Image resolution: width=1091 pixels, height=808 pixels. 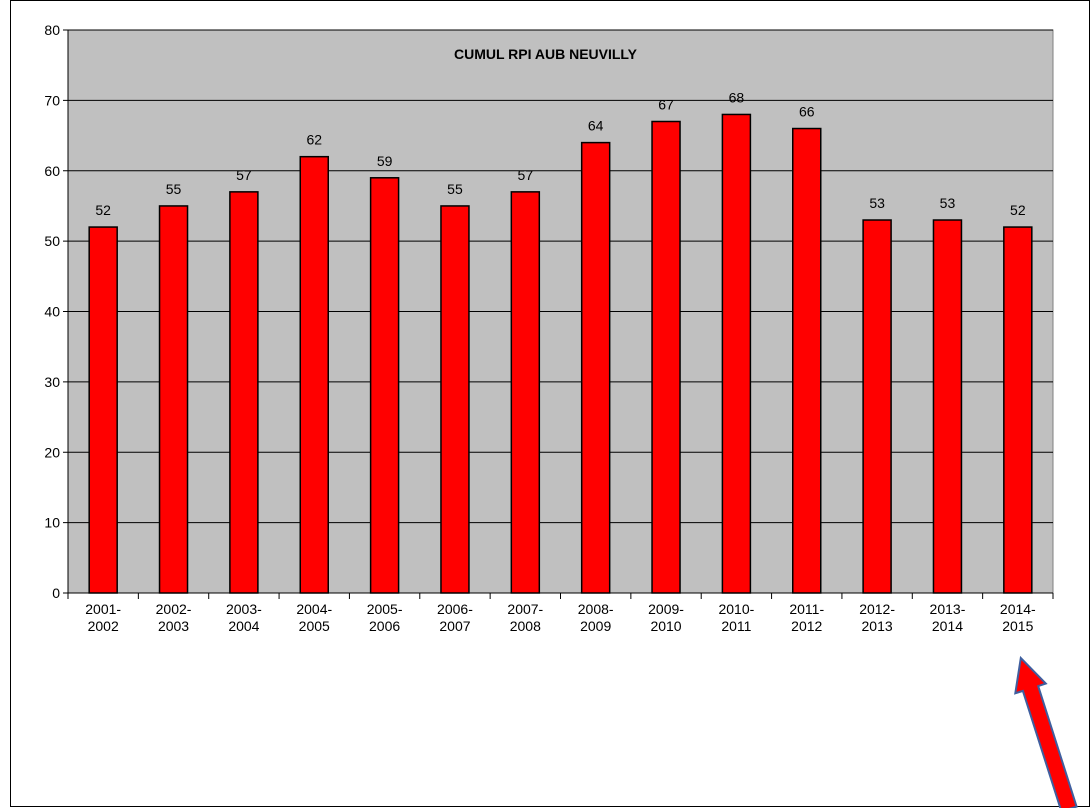 What do you see at coordinates (877, 626) in the screenshot?
I see `x-tick-label-line: 2013` at bounding box center [877, 626].